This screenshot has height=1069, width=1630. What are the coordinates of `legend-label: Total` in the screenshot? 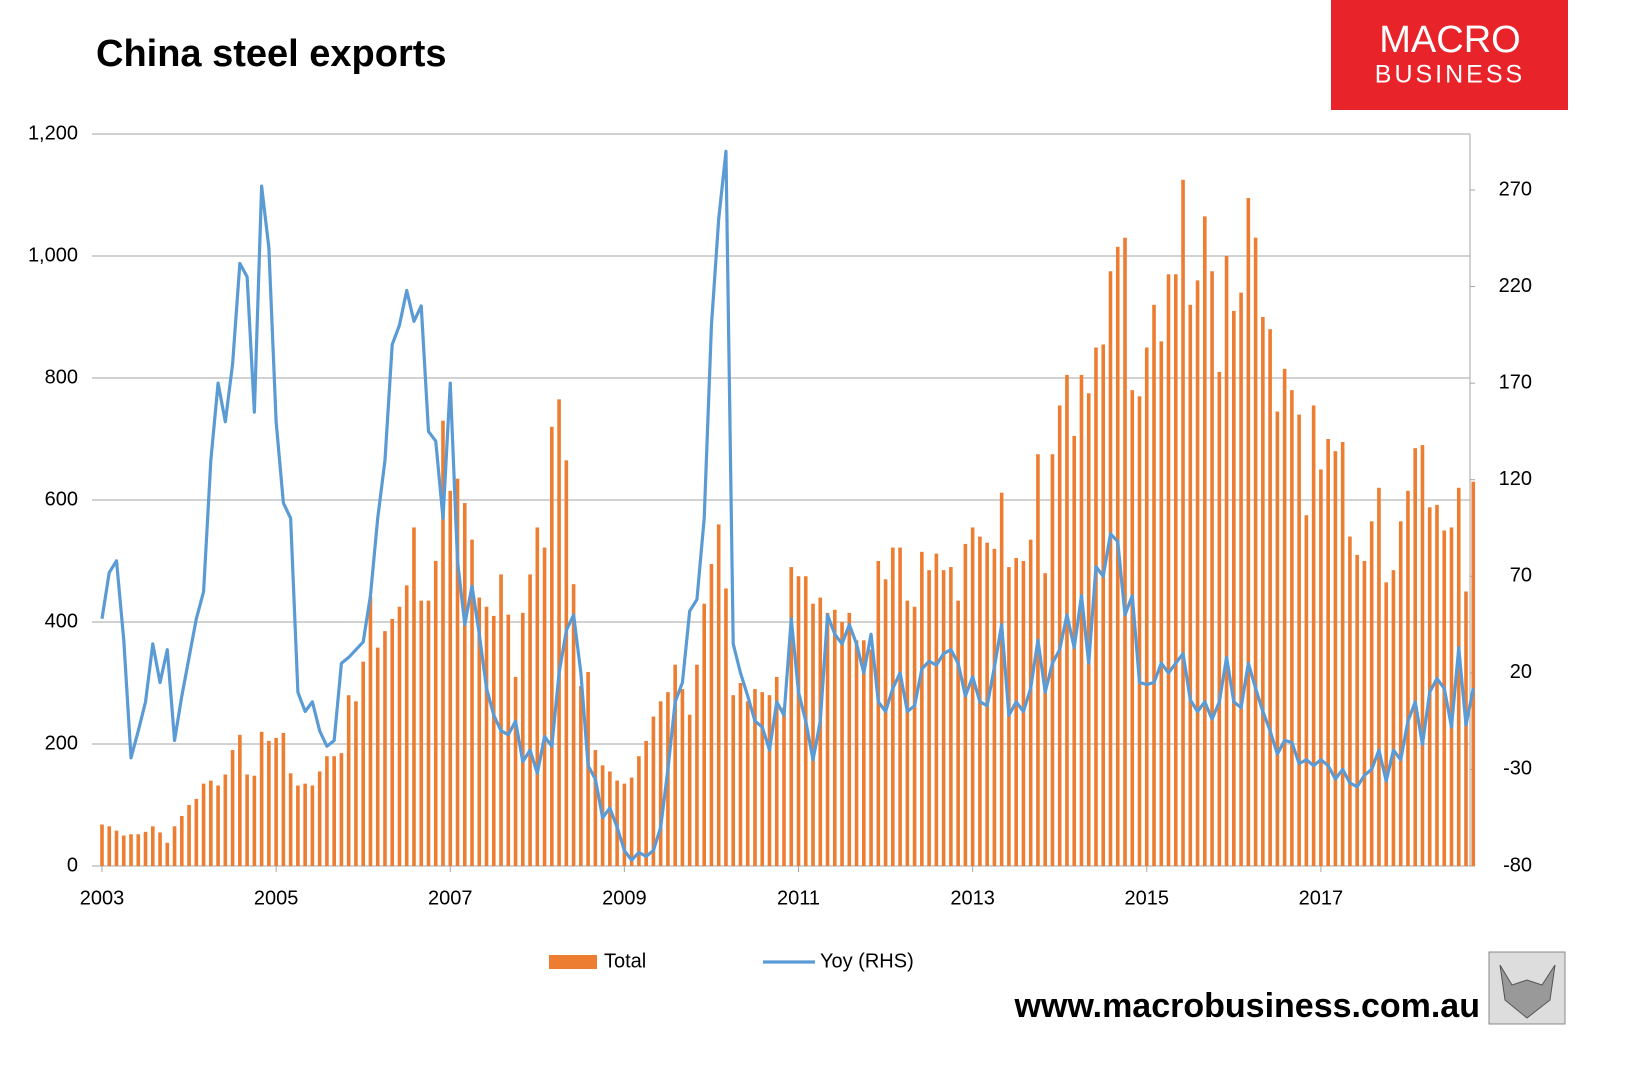 It's located at (625, 961).